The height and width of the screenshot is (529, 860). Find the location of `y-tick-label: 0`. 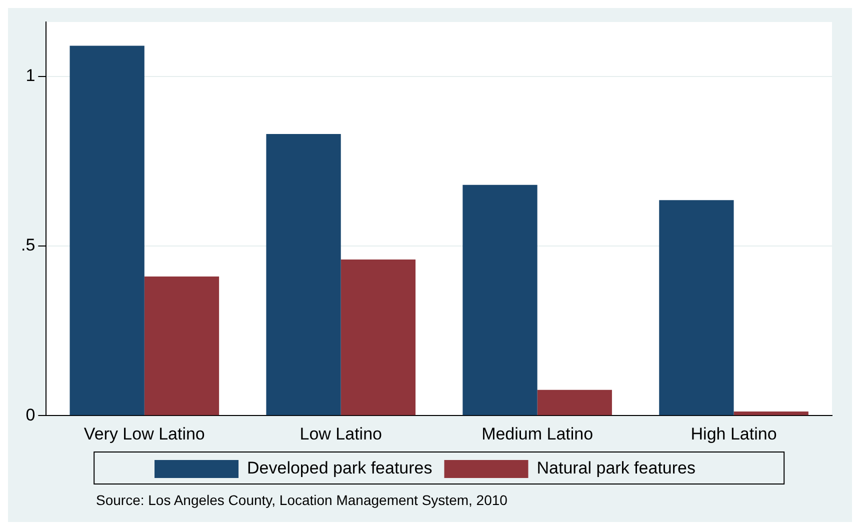

y-tick-label: 0 is located at coordinates (31, 414).